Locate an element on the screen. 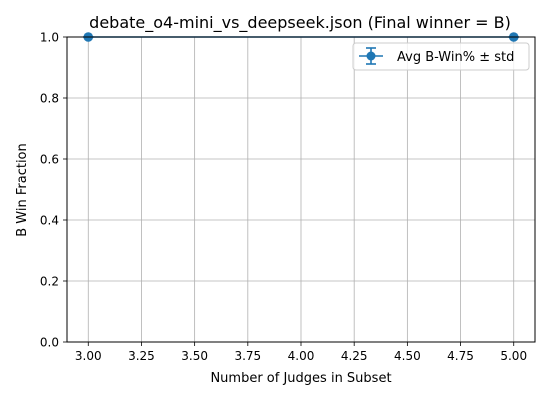 The width and height of the screenshot is (550, 404). x-tick-label: 4.00 is located at coordinates (301, 356).